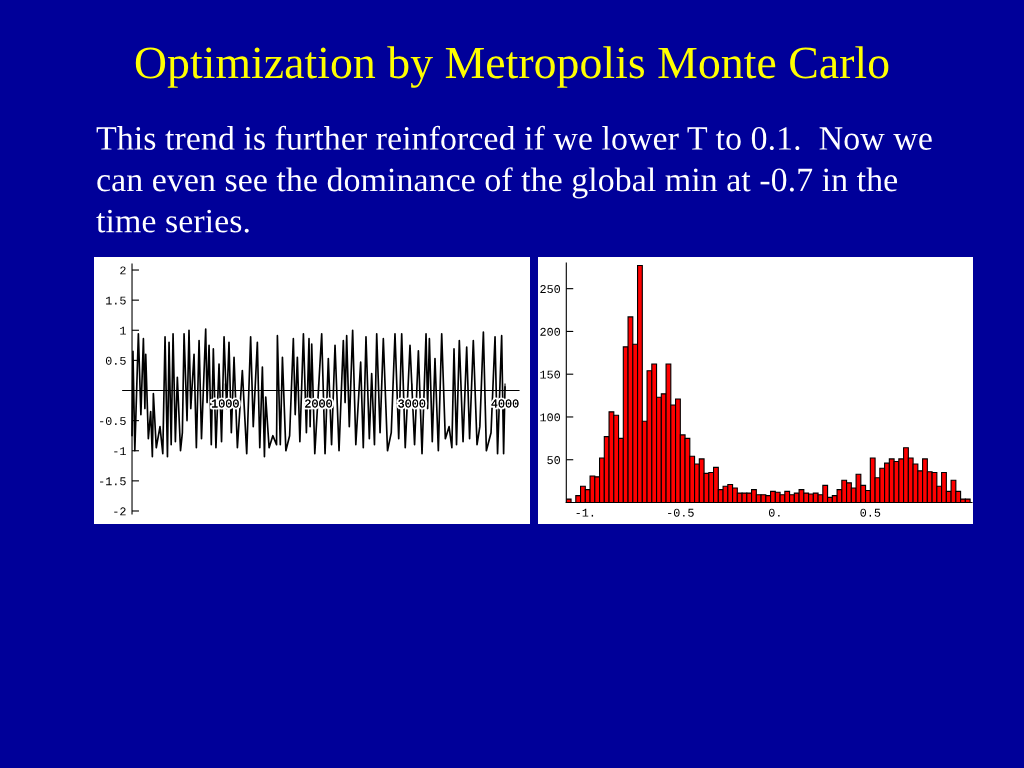  I want to click on y-tick-label: 1, so click(123, 330).